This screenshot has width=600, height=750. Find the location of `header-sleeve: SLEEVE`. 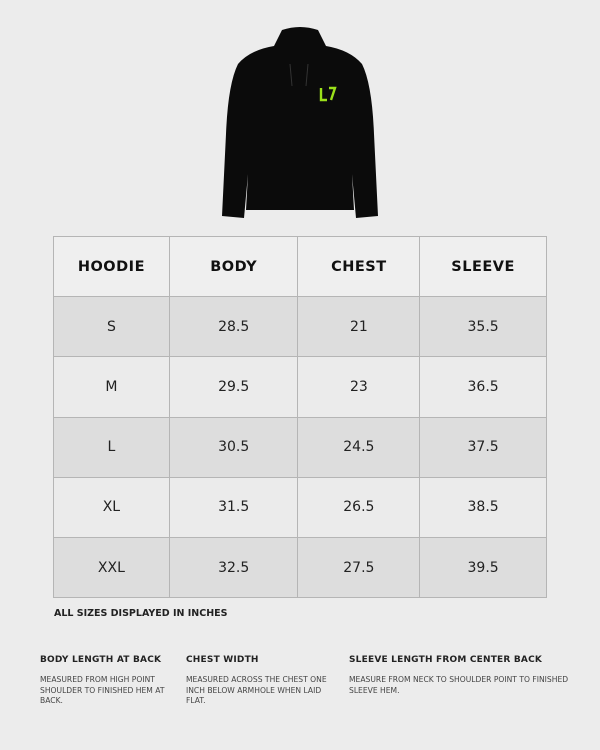

header-sleeve: SLEEVE is located at coordinates (483, 266).